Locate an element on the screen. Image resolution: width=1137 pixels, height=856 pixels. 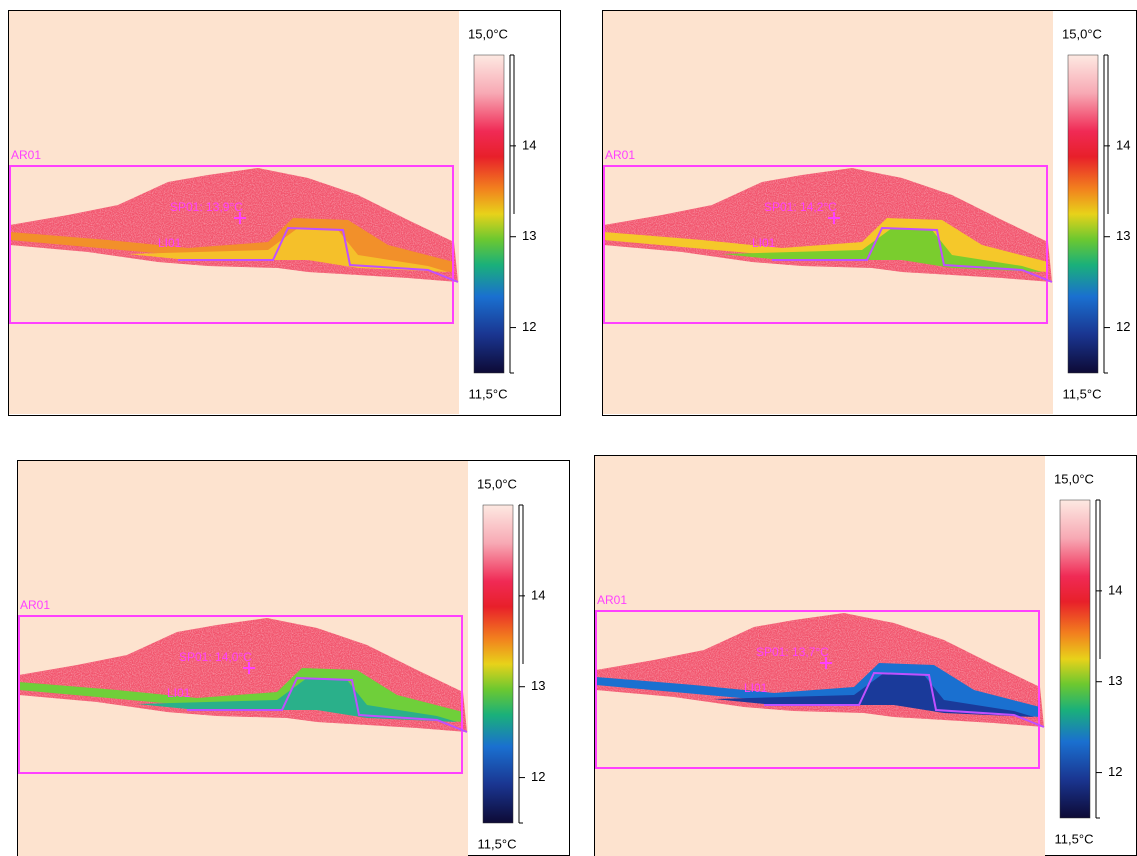
spot-label: SP01: 13,7°C is located at coordinates (792, 652).